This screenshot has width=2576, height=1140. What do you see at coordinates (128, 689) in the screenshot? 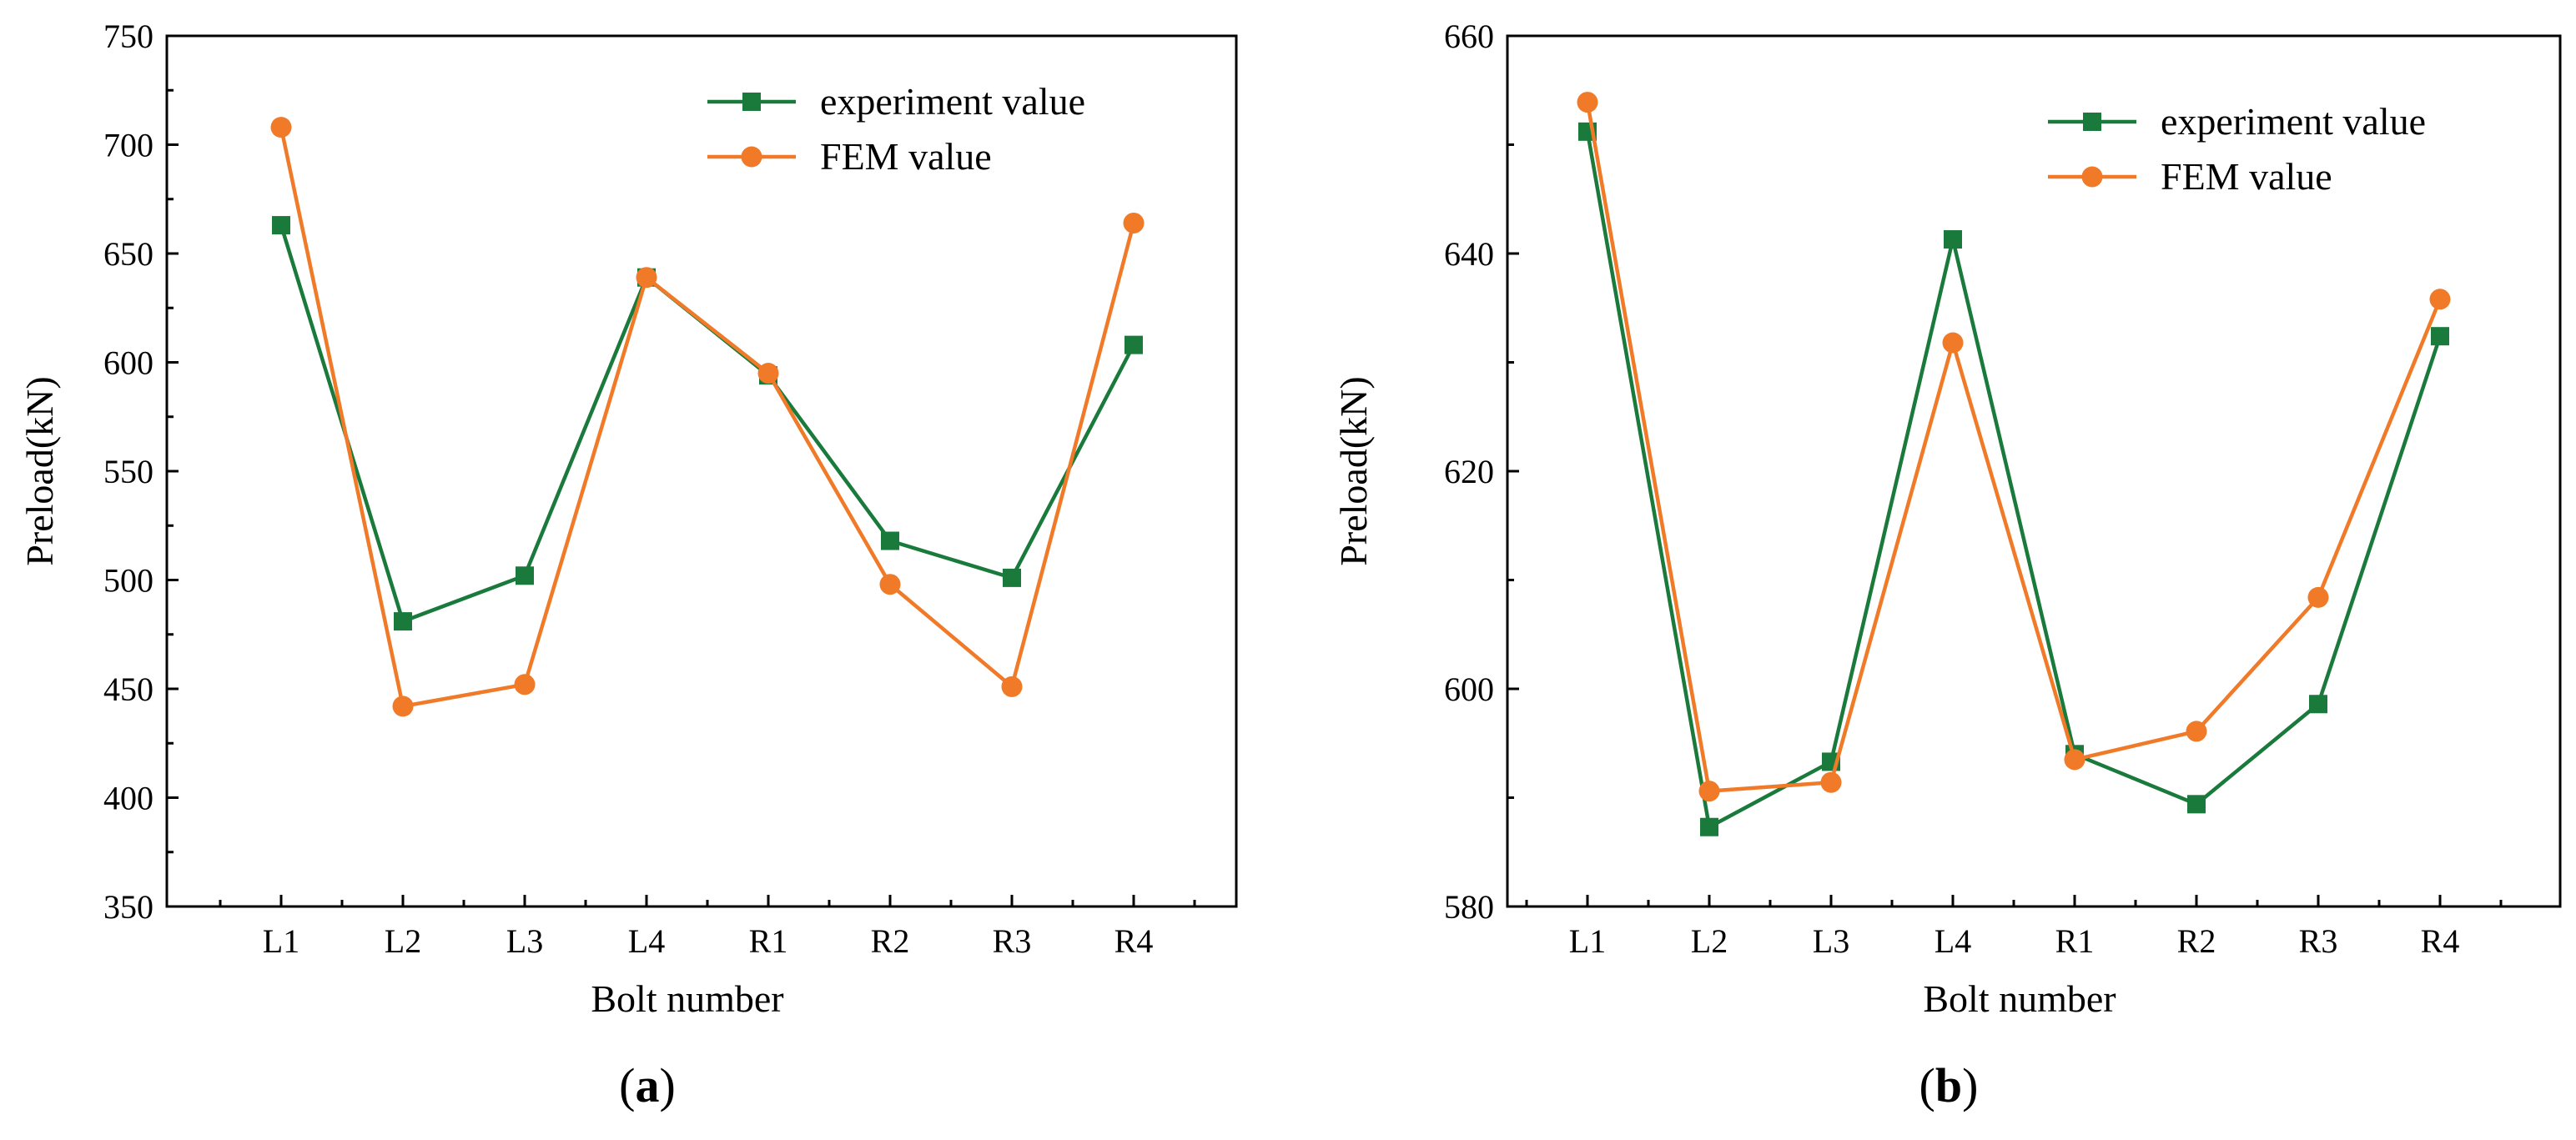
I see `y-tick-label: 450` at bounding box center [128, 689].